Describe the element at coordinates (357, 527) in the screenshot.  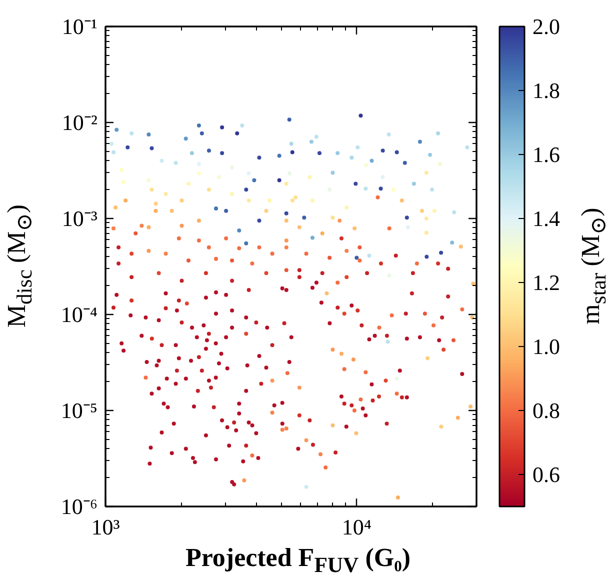
I see `x-tick-label: 10⁴` at that location.